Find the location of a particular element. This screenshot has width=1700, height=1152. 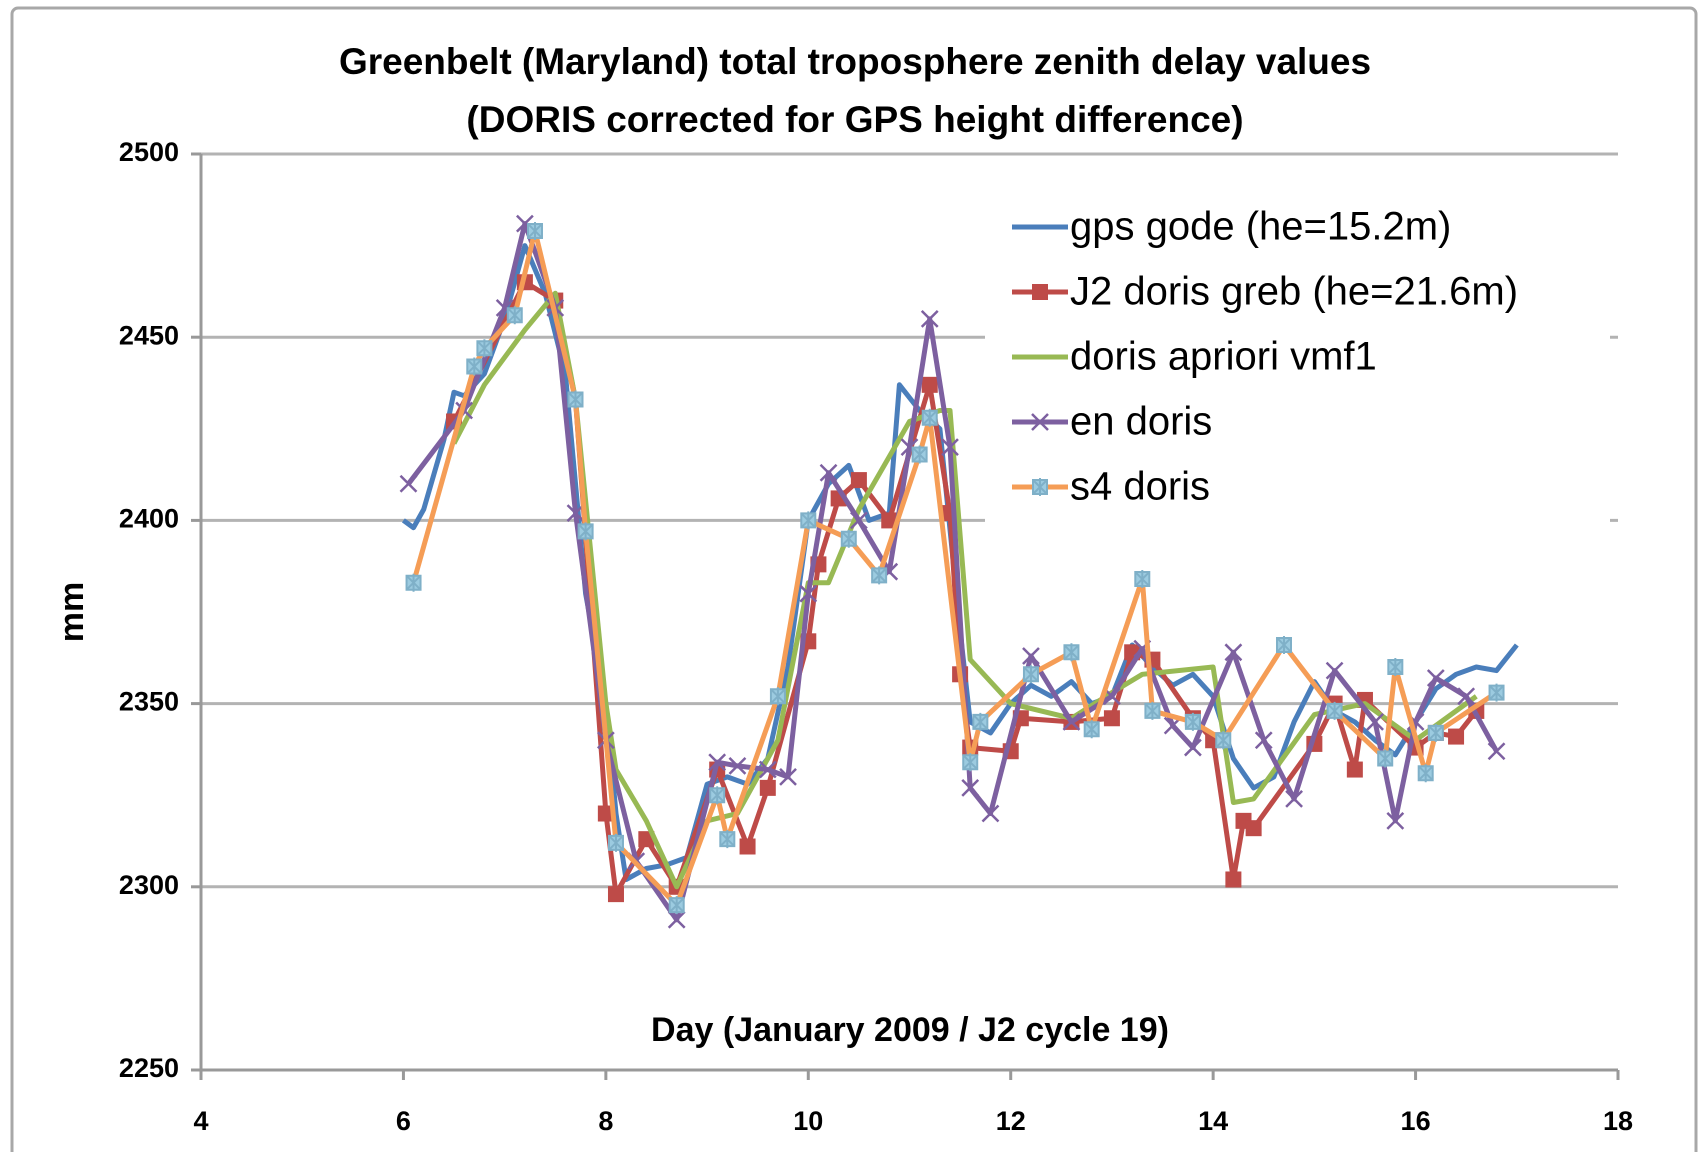

legend-box is located at coordinates (1297, 357).